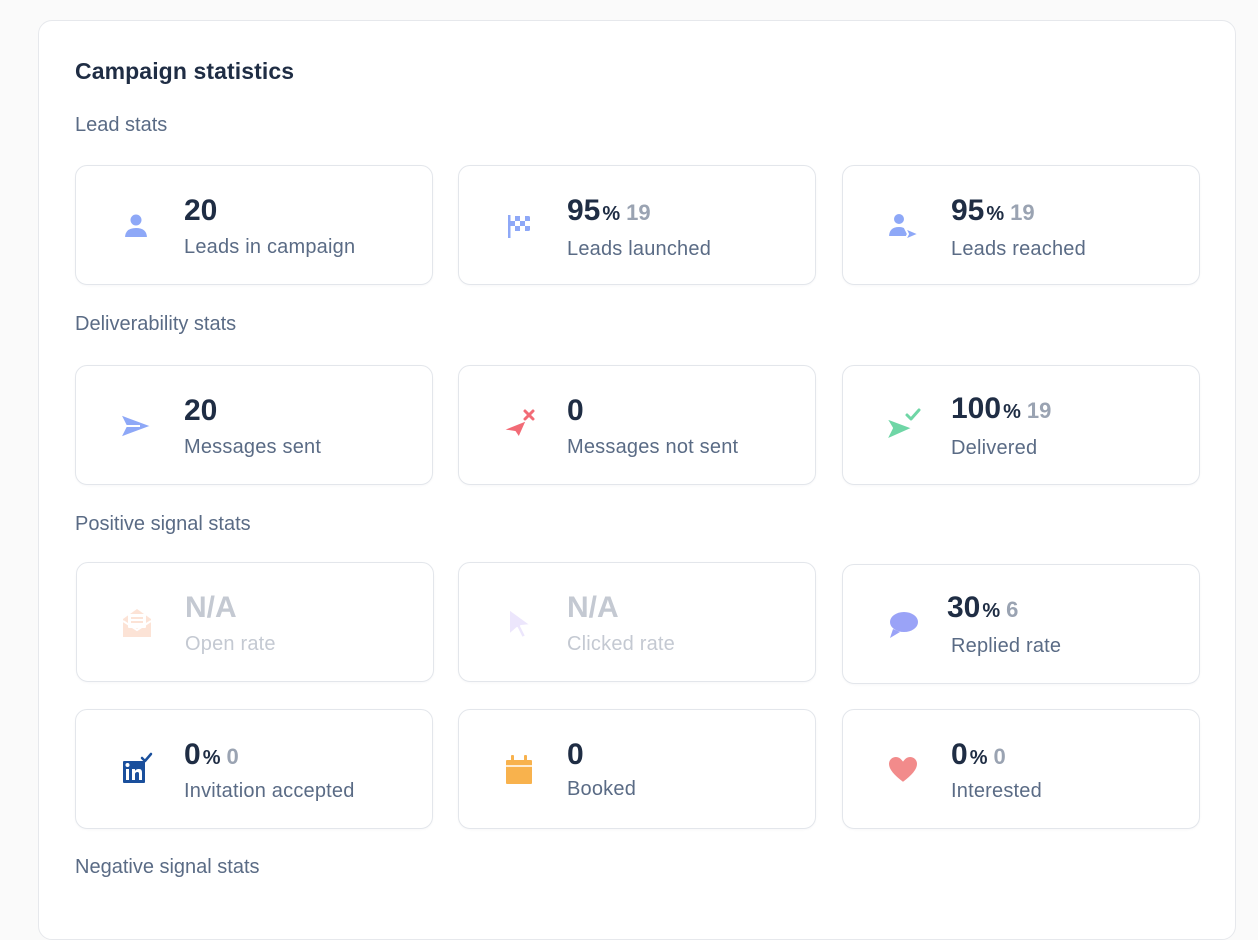  Describe the element at coordinates (903, 625) in the screenshot. I see `chat-bubble-icon` at that location.